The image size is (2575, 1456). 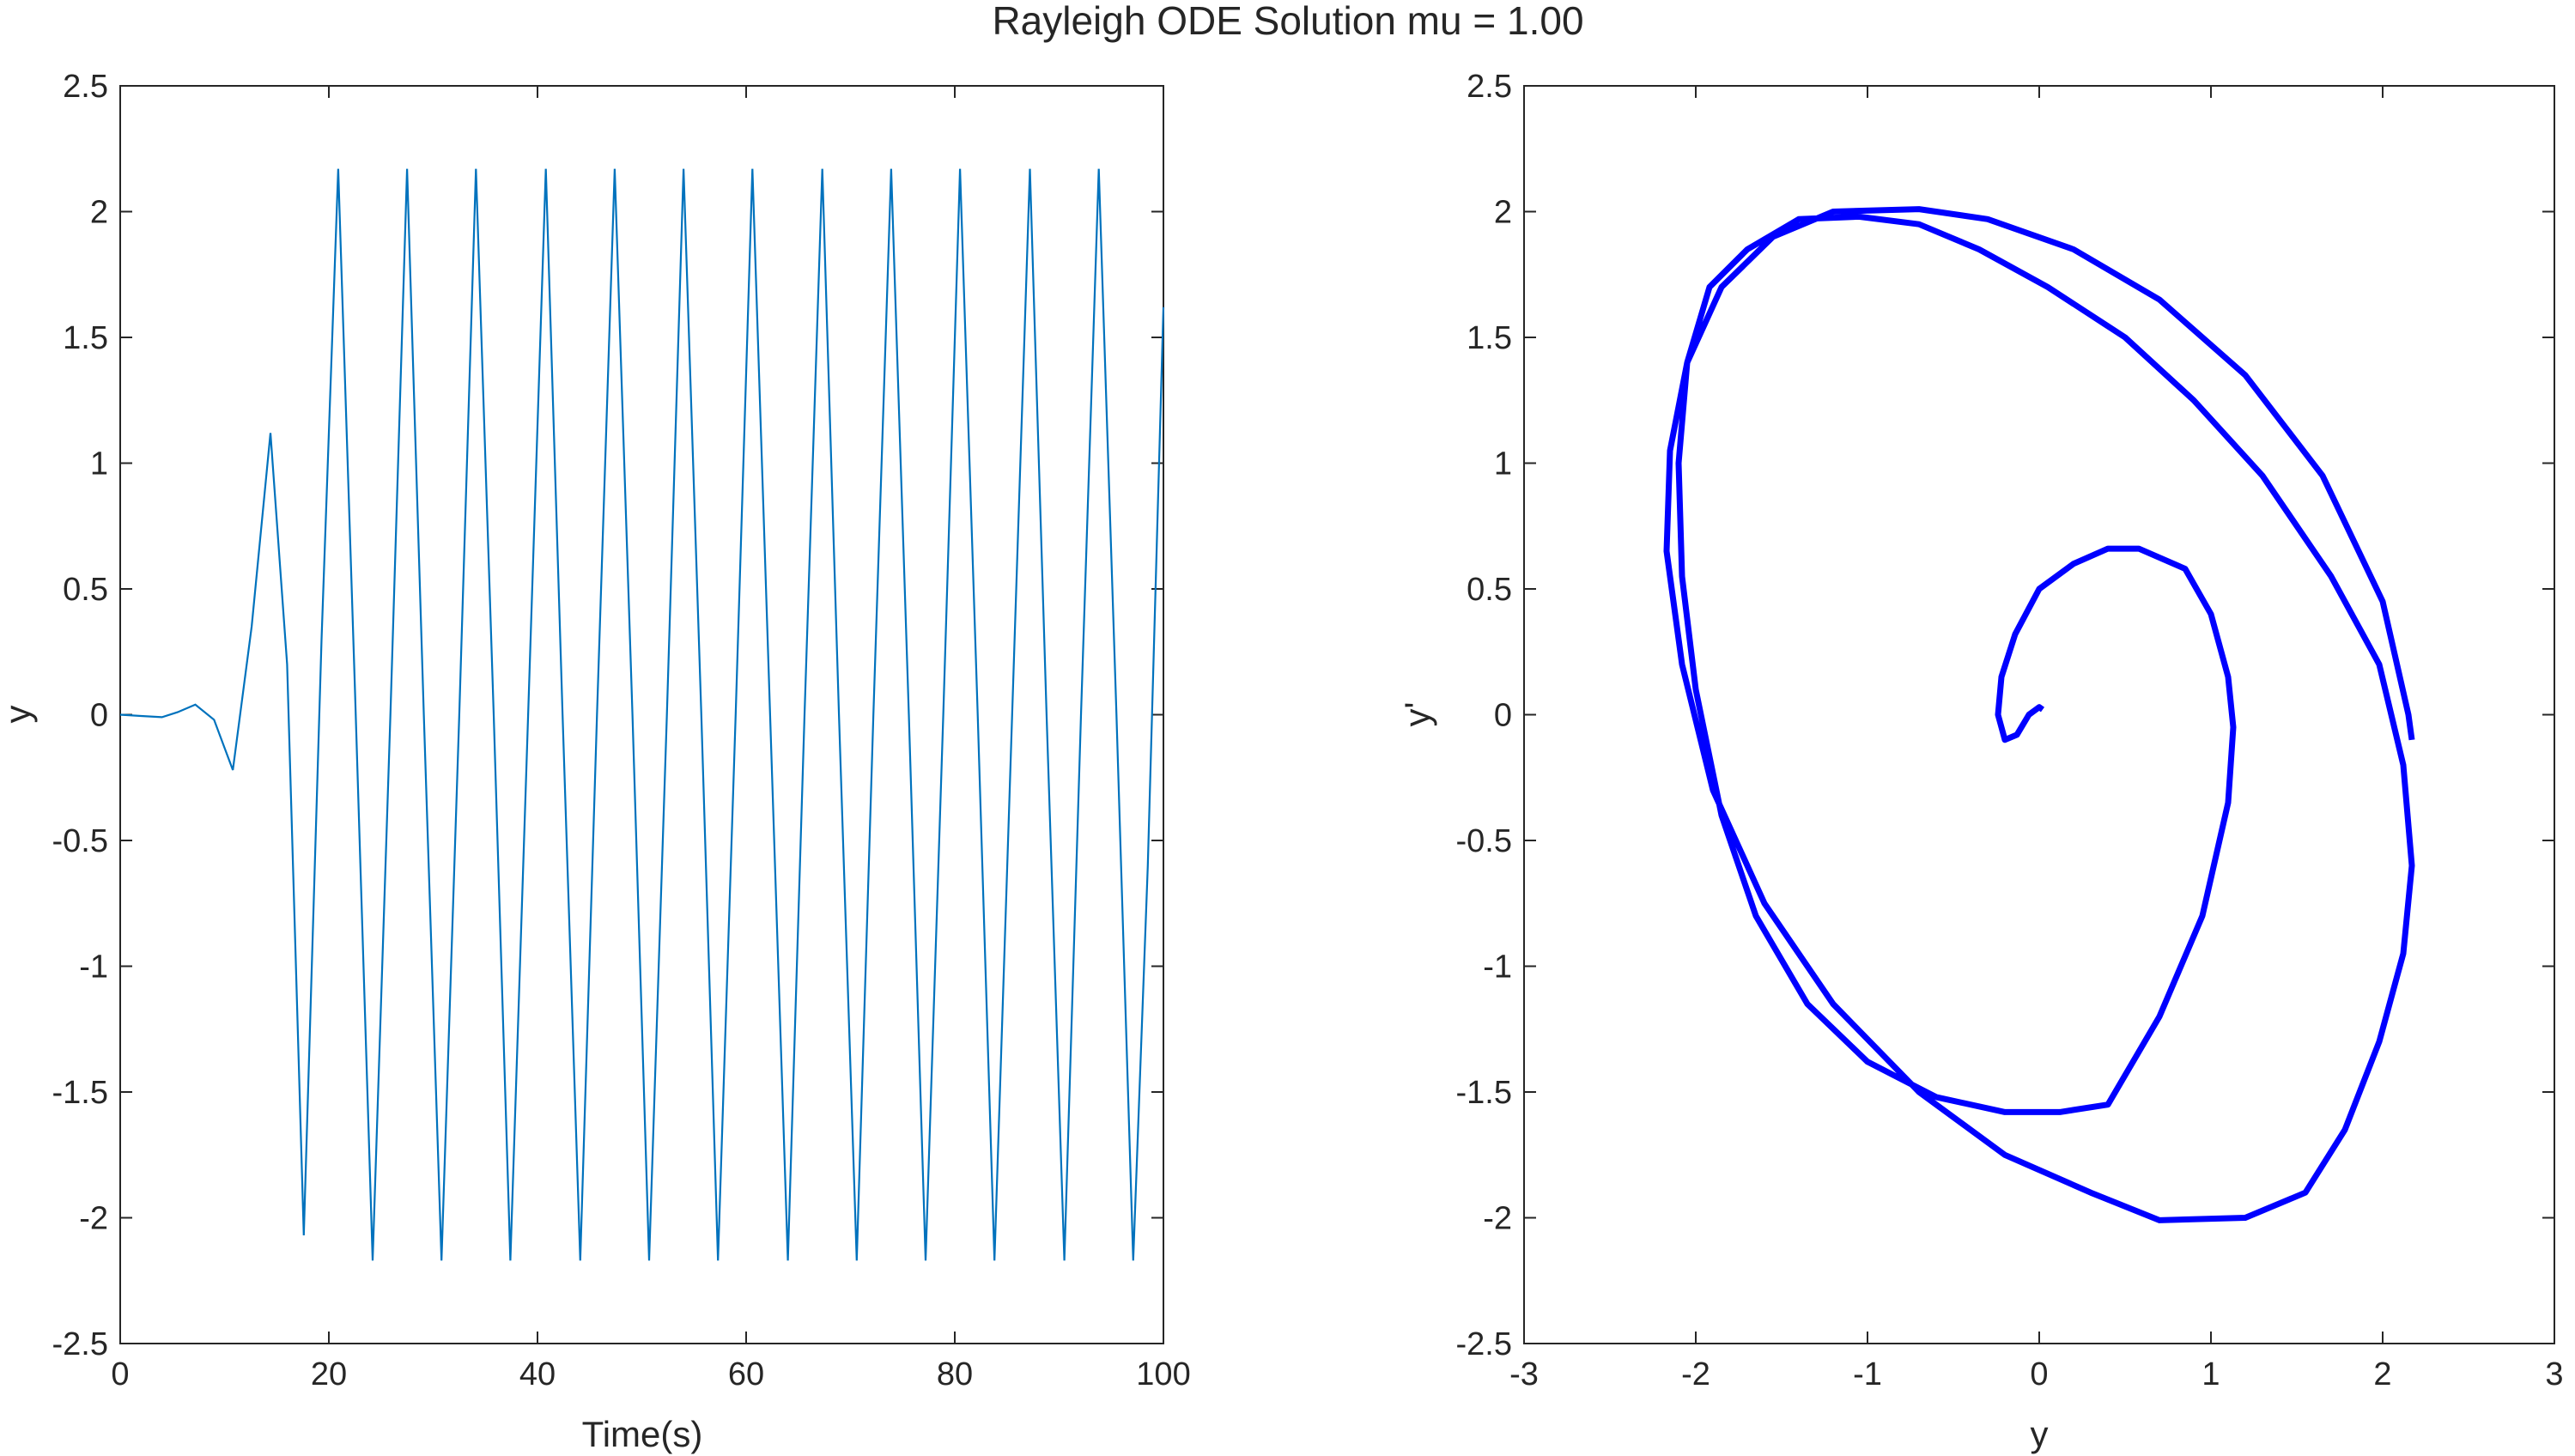 What do you see at coordinates (1695, 1374) in the screenshot?
I see `phase-portrait-xtick-label: -2` at bounding box center [1695, 1374].